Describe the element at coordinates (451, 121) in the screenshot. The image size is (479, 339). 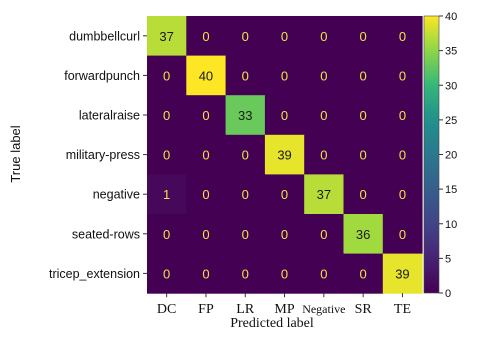
I see `colorbar-tick-label: 25` at that location.